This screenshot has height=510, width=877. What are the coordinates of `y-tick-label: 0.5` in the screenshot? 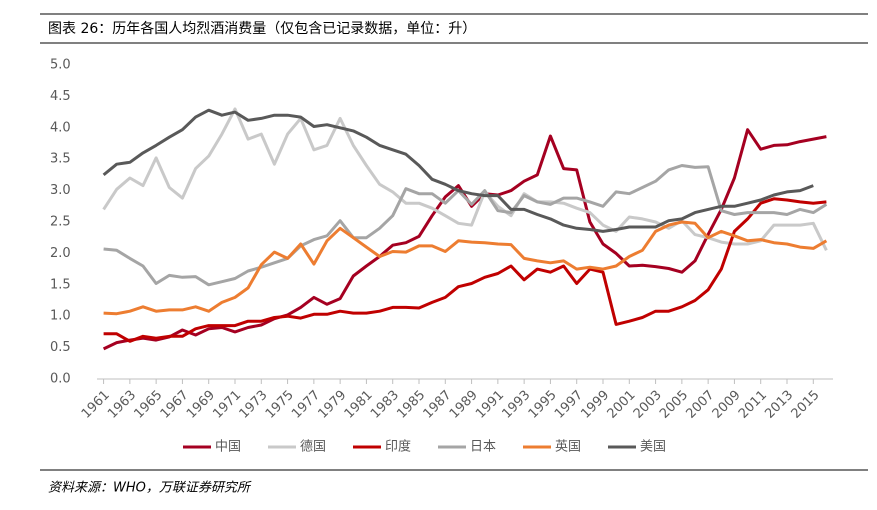 It's located at (60, 347).